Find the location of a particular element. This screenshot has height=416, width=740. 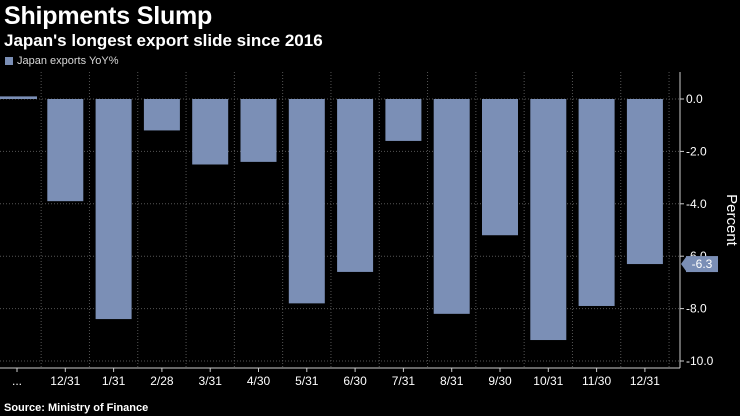

legend: Japan exports YoY% is located at coordinates (62, 61).